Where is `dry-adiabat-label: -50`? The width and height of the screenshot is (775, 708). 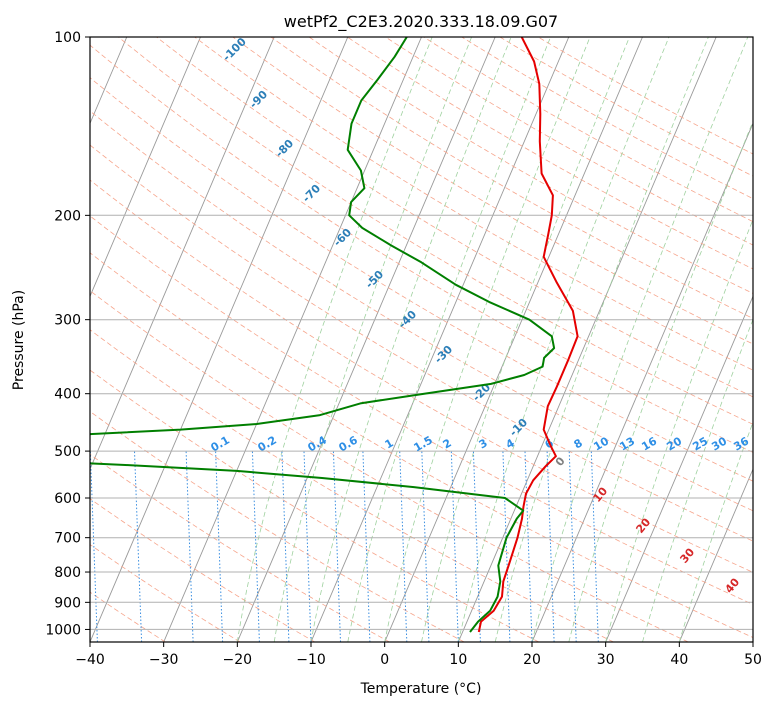 dry-adiabat-label: -50 is located at coordinates (374, 279).